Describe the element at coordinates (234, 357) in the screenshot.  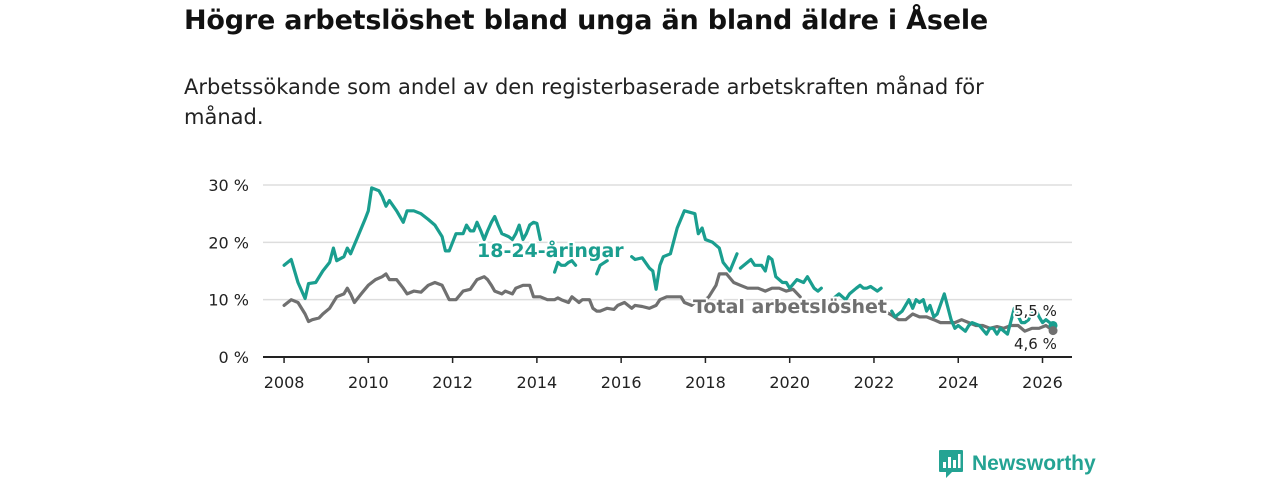
I see `y-tick-label: 0 %` at that location.